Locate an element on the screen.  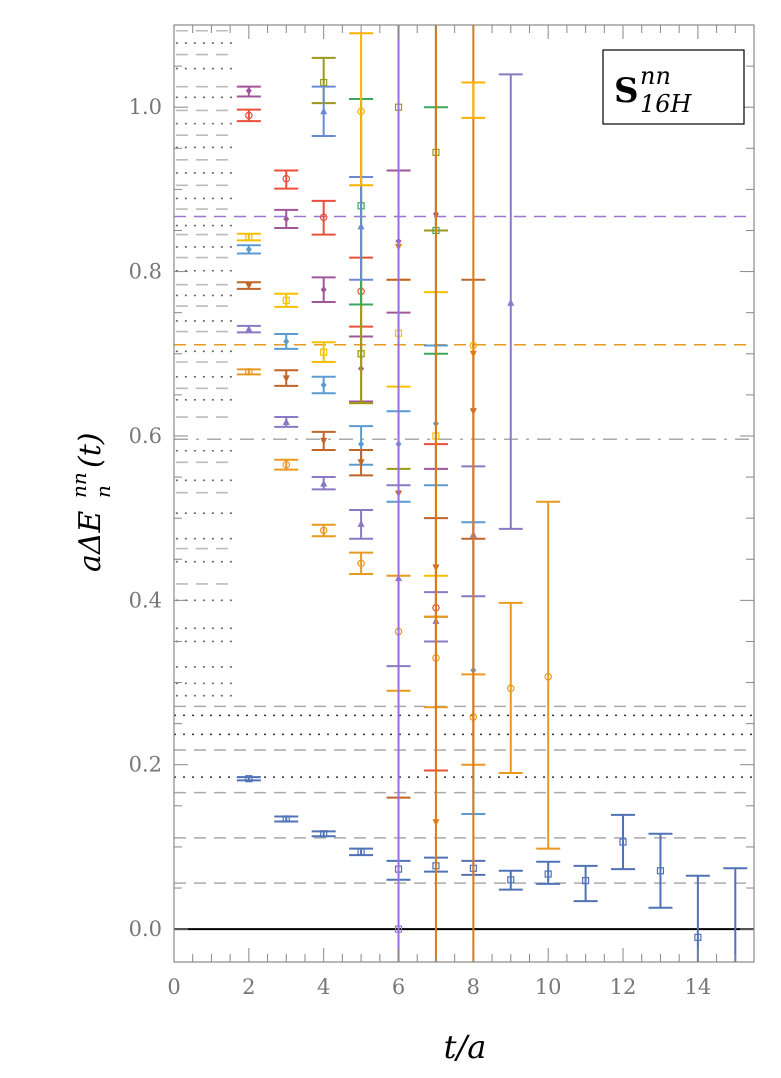
y-tick-label: 0.6 is located at coordinates (145, 436).